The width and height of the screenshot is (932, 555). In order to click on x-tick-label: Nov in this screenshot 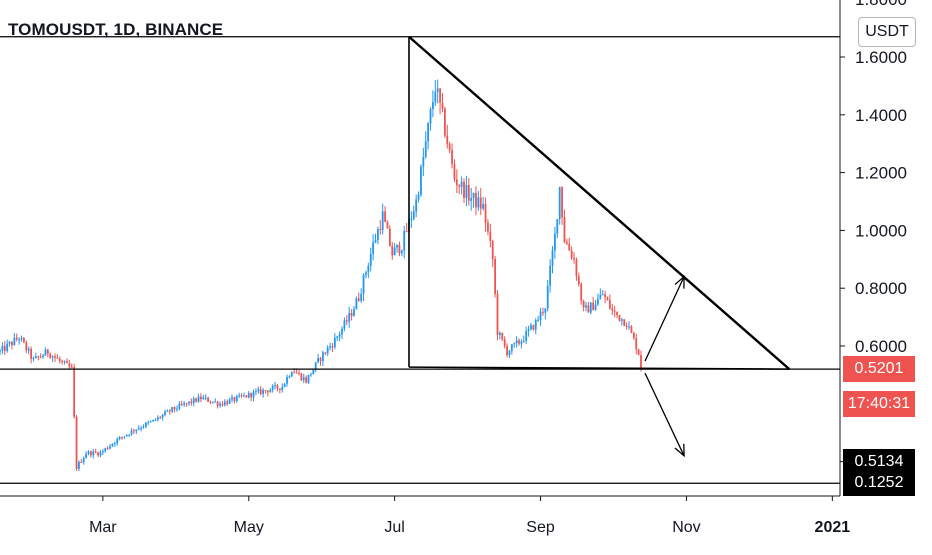, I will do `click(686, 527)`.